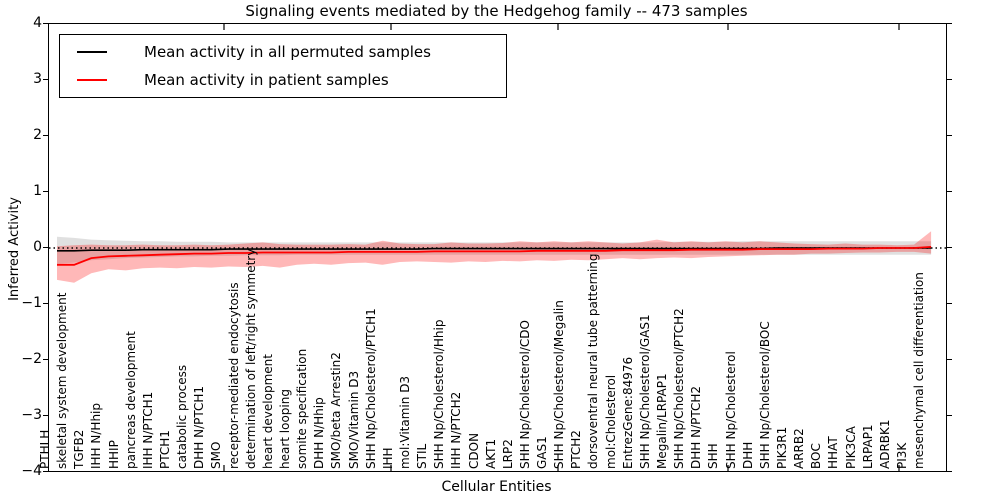  I want to click on patient-line-swatch, so click(92, 80).